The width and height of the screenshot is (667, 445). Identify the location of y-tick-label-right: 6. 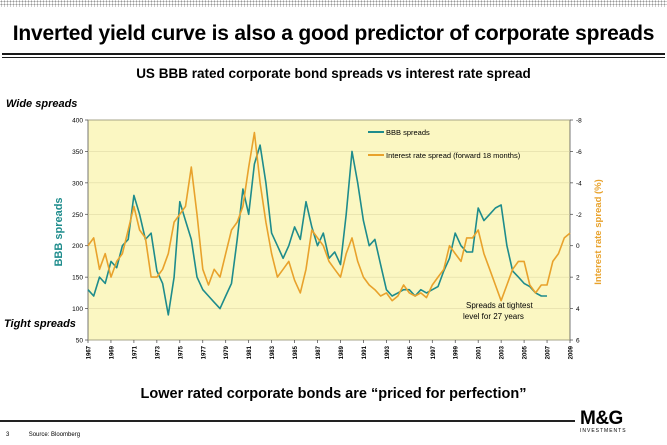
(578, 341).